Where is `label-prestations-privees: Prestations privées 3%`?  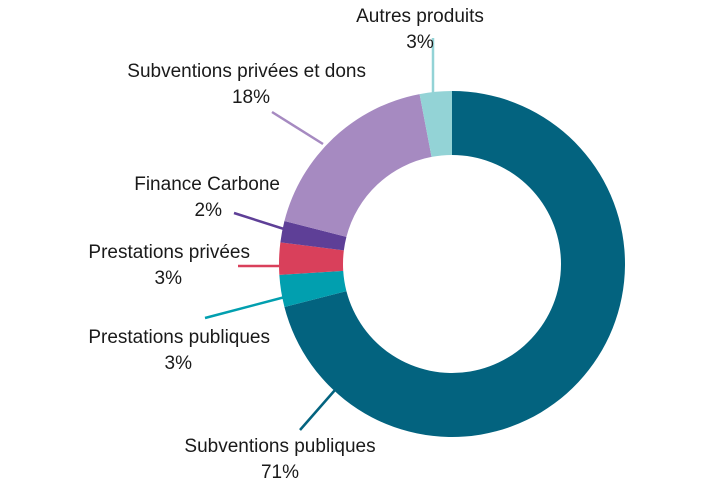
label-prestations-privees: Prestations privées 3% is located at coordinates (145, 266).